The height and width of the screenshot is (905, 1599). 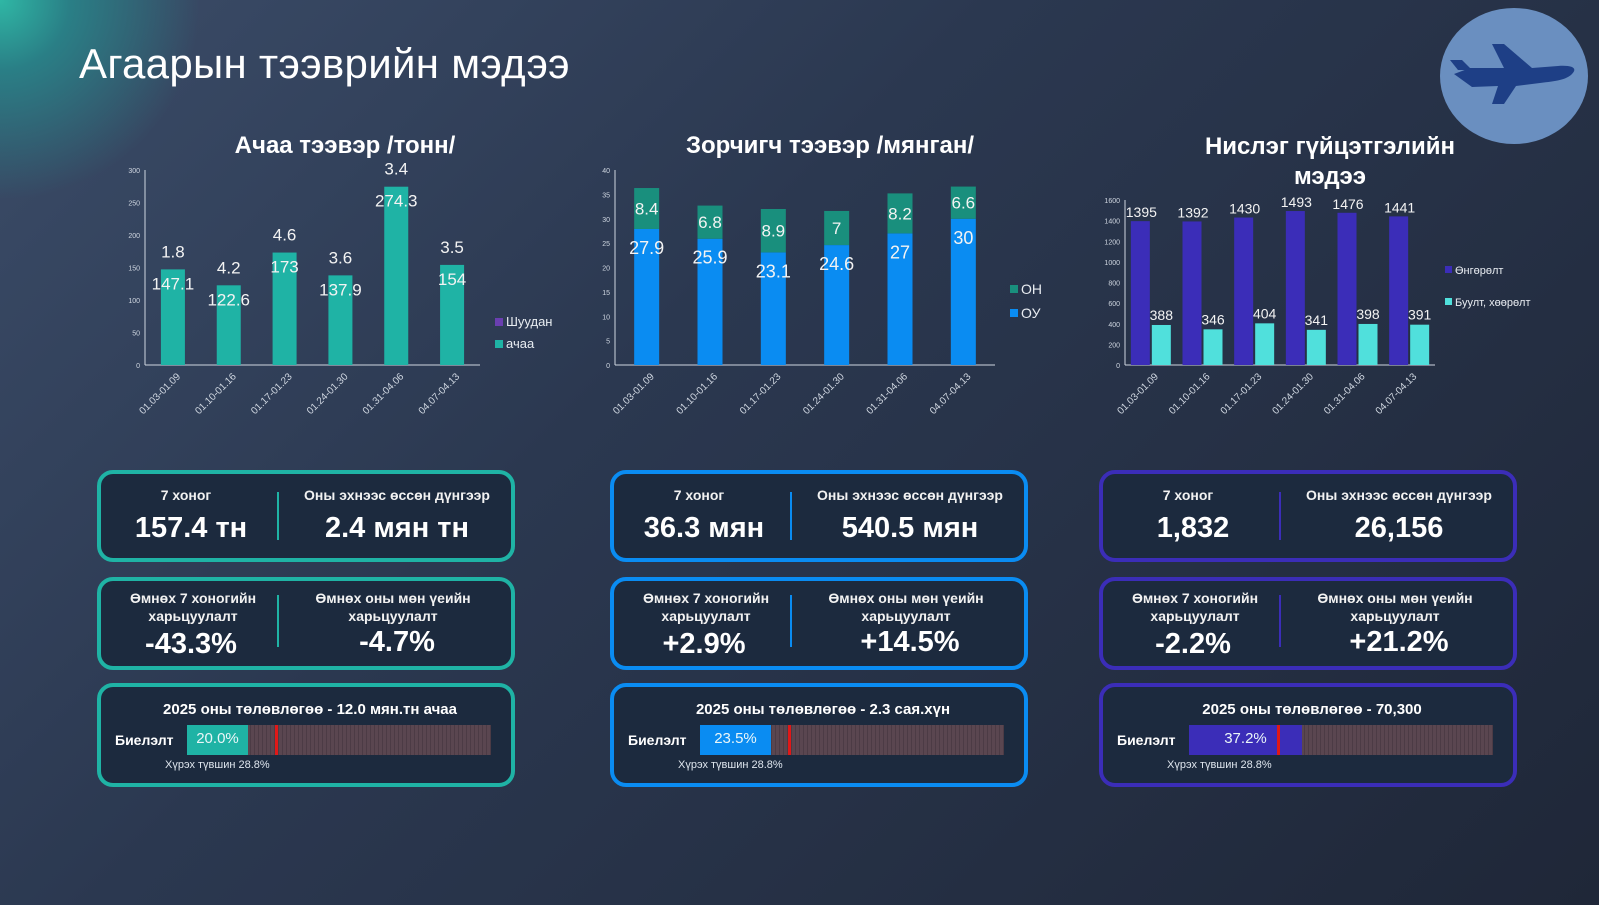 I want to click on data-label-transit: 1392, so click(x=1192, y=212).